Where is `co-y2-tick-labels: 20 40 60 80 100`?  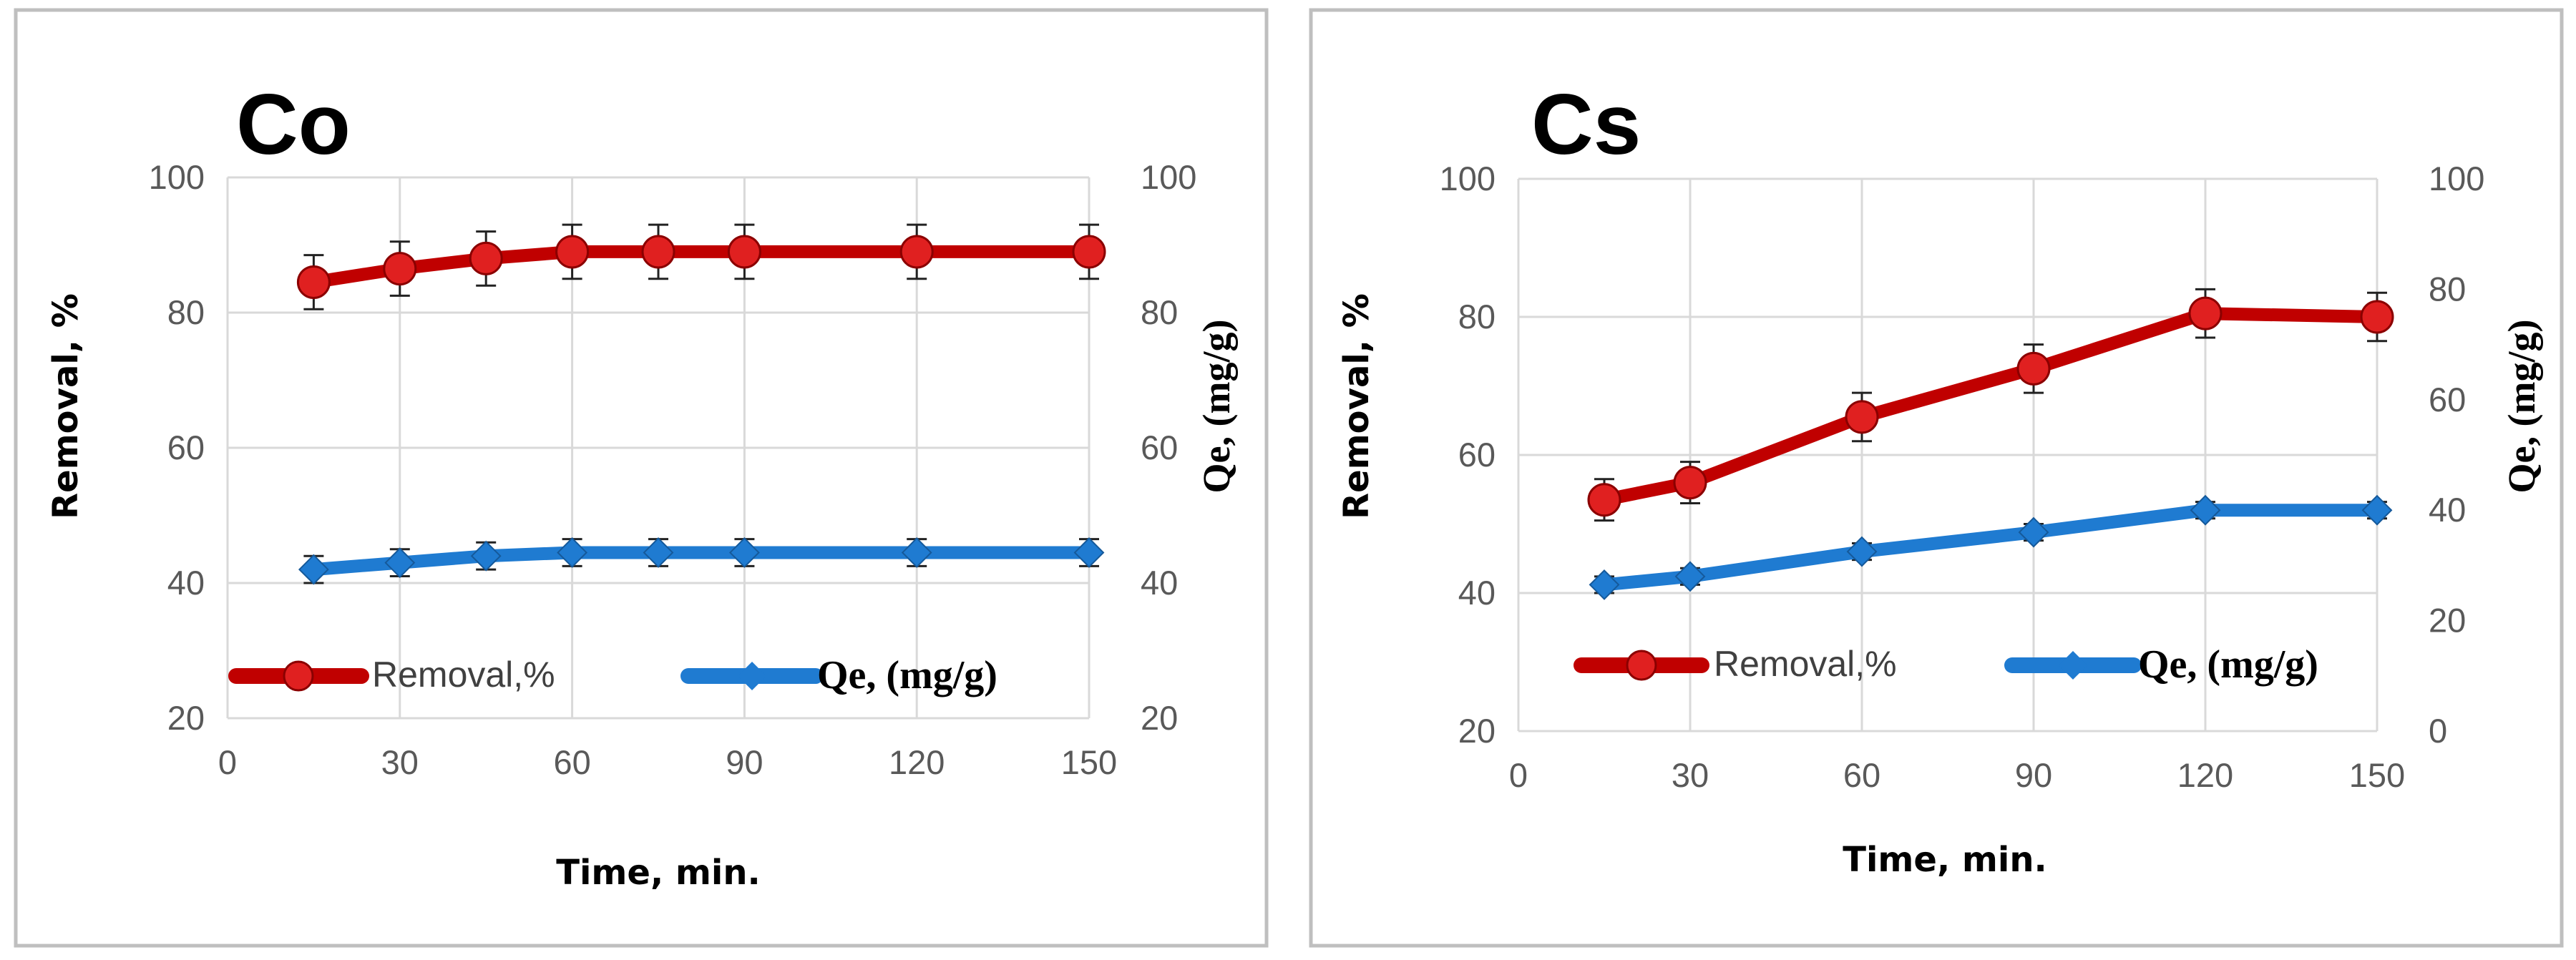 co-y2-tick-labels: 20 40 60 80 100 is located at coordinates (1168, 448).